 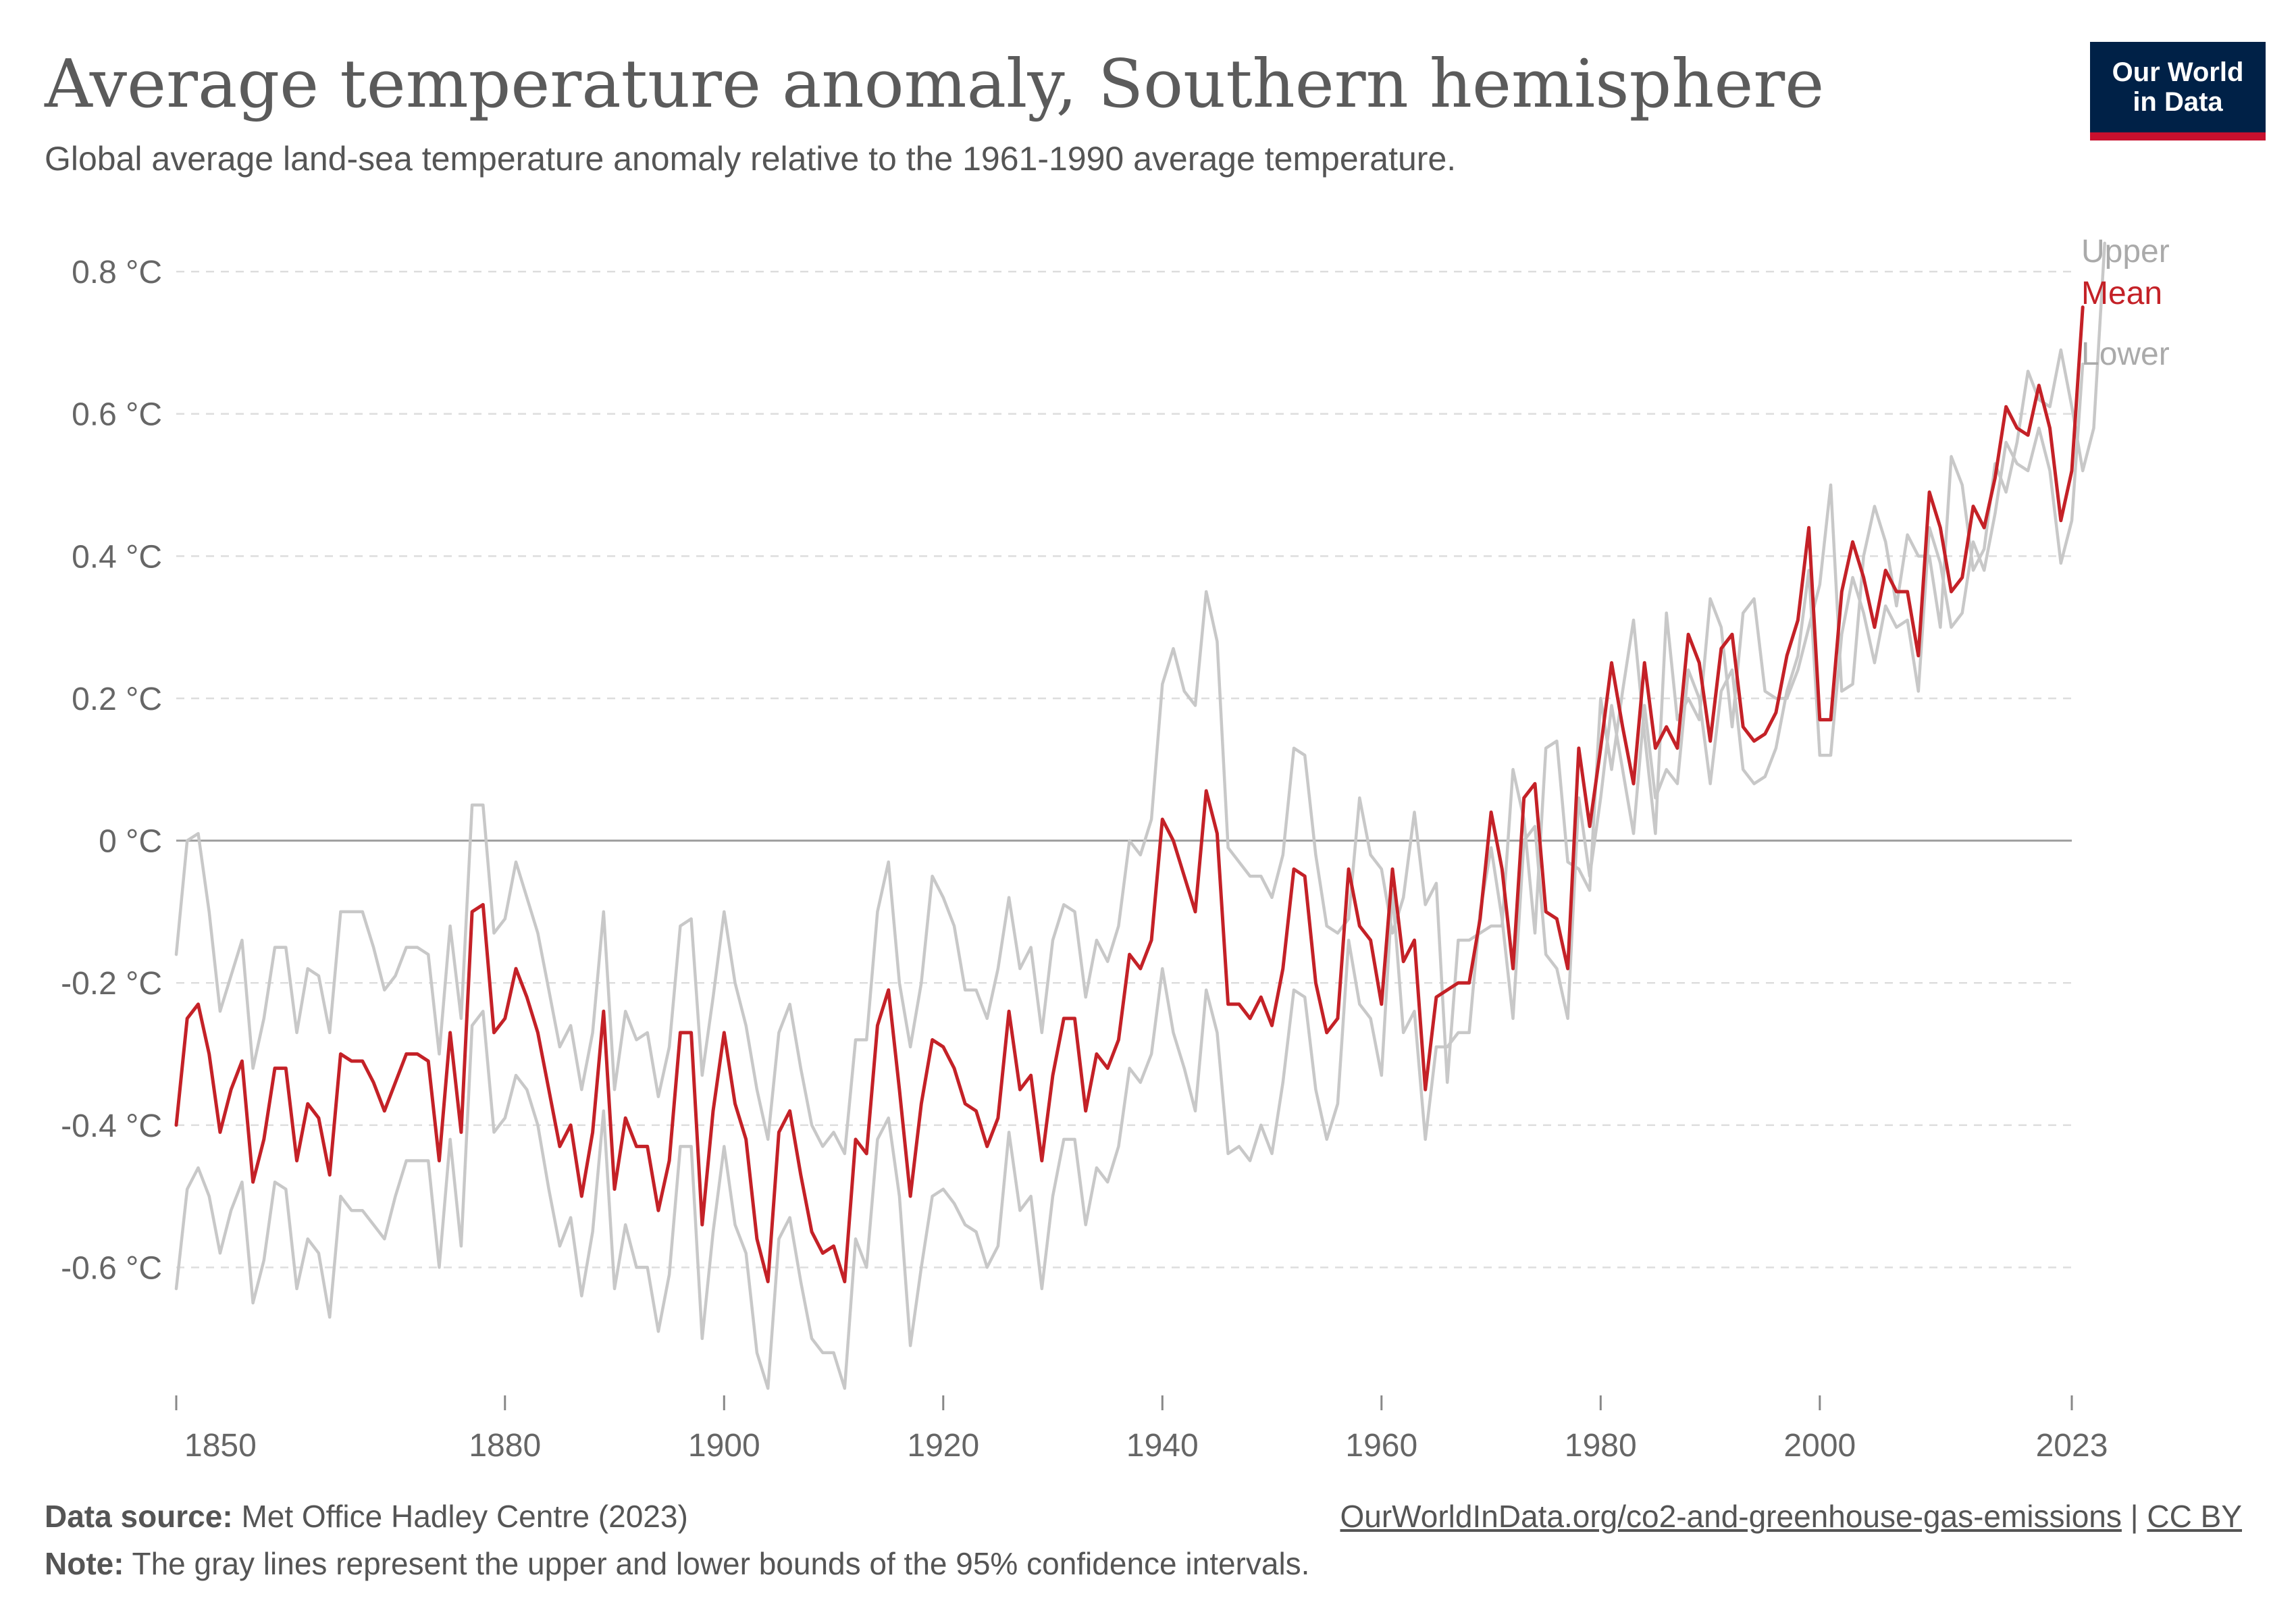 I want to click on x-tick-label: 2023, so click(x=2072, y=1446).